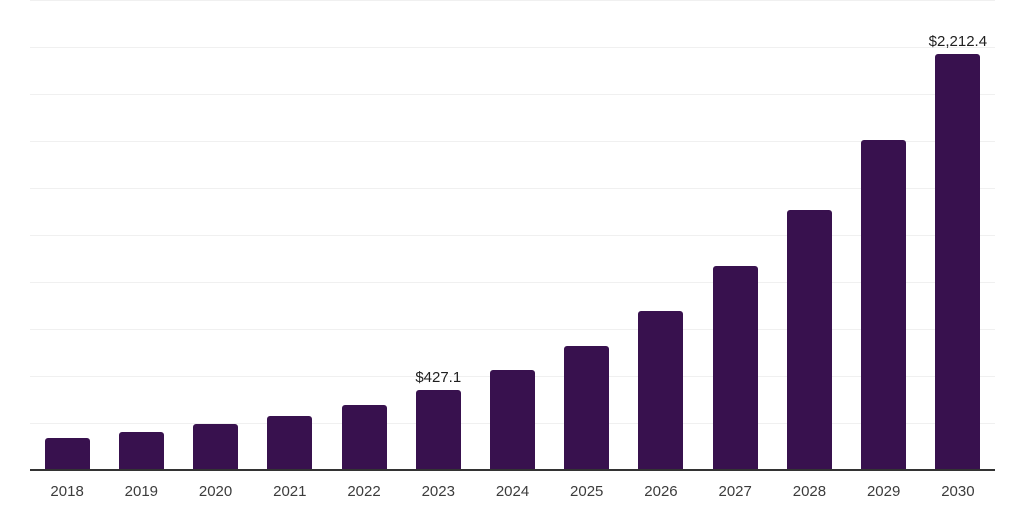  What do you see at coordinates (438, 377) in the screenshot?
I see `data-label-2023: $427.1` at bounding box center [438, 377].